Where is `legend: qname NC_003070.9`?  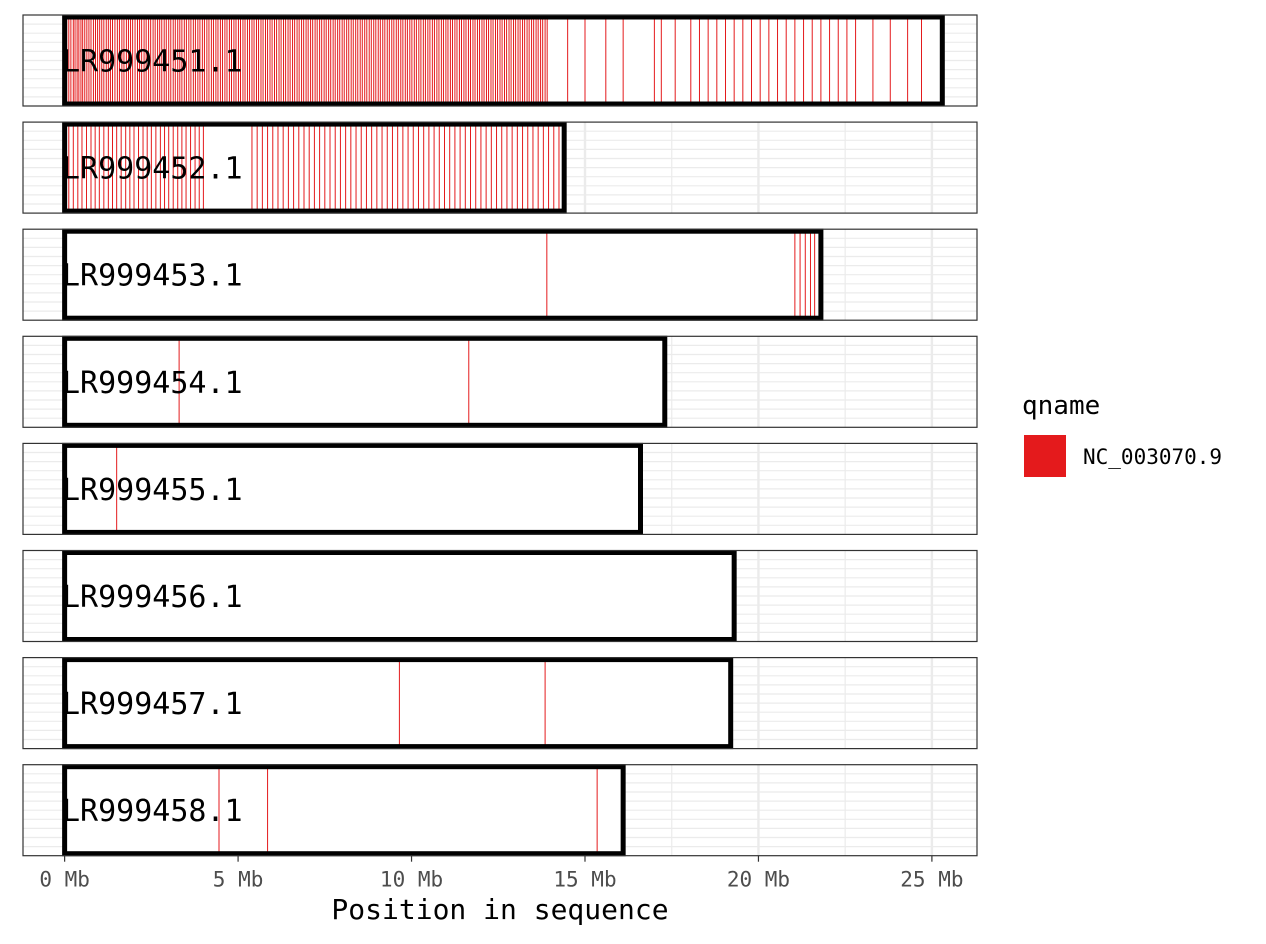
legend: qname NC_003070.9 is located at coordinates (1122, 434).